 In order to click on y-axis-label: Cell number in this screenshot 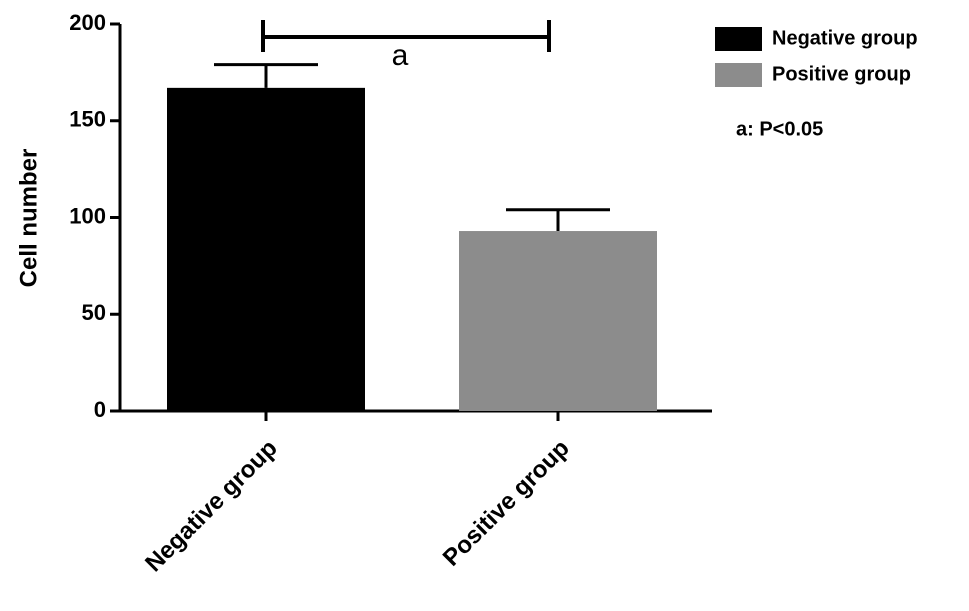, I will do `click(28, 218)`.